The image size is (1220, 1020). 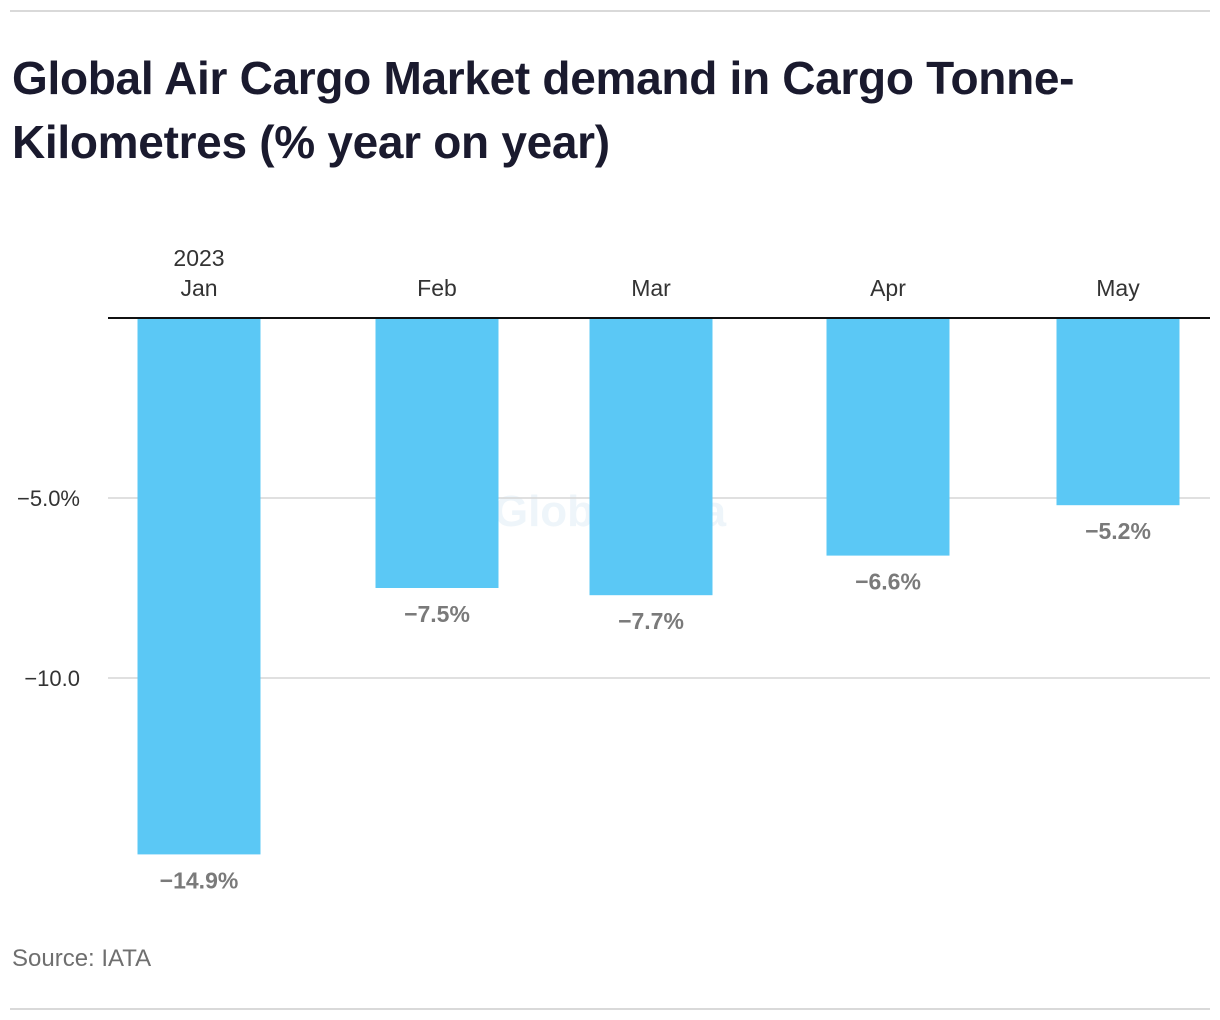 I want to click on y-tick-label: −5.0%, so click(x=48, y=498).